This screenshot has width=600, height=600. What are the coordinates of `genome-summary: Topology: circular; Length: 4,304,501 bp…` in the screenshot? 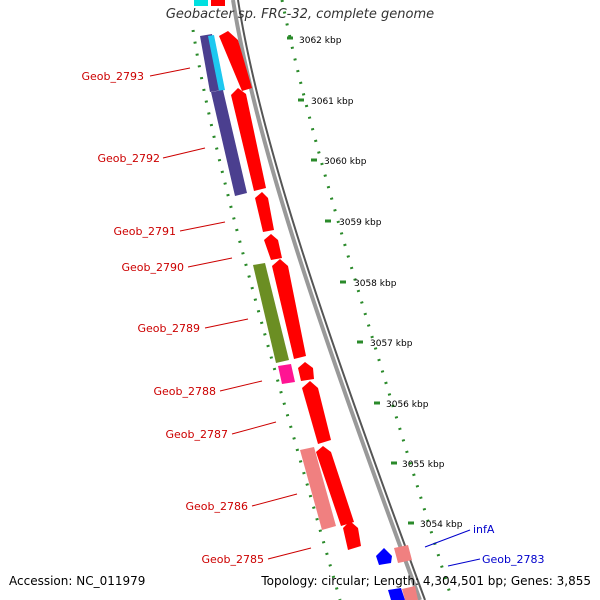 It's located at (426, 581).